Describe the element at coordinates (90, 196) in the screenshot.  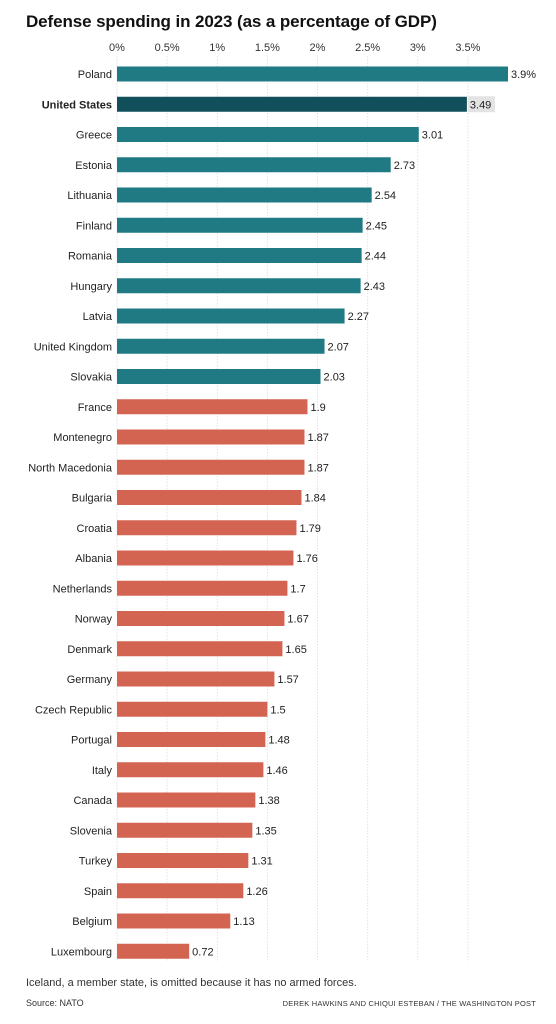
I see `category-label: Lithuania` at that location.